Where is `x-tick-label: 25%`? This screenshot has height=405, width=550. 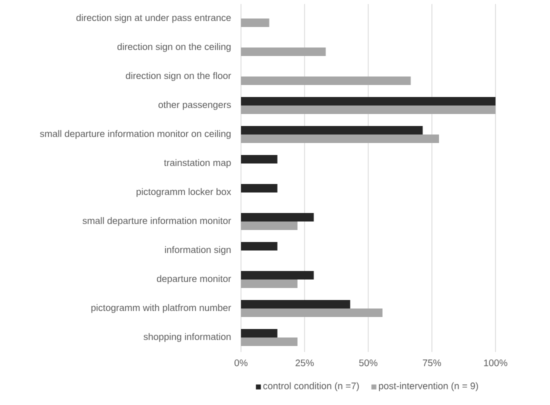
x-tick-label: 25% is located at coordinates (305, 363).